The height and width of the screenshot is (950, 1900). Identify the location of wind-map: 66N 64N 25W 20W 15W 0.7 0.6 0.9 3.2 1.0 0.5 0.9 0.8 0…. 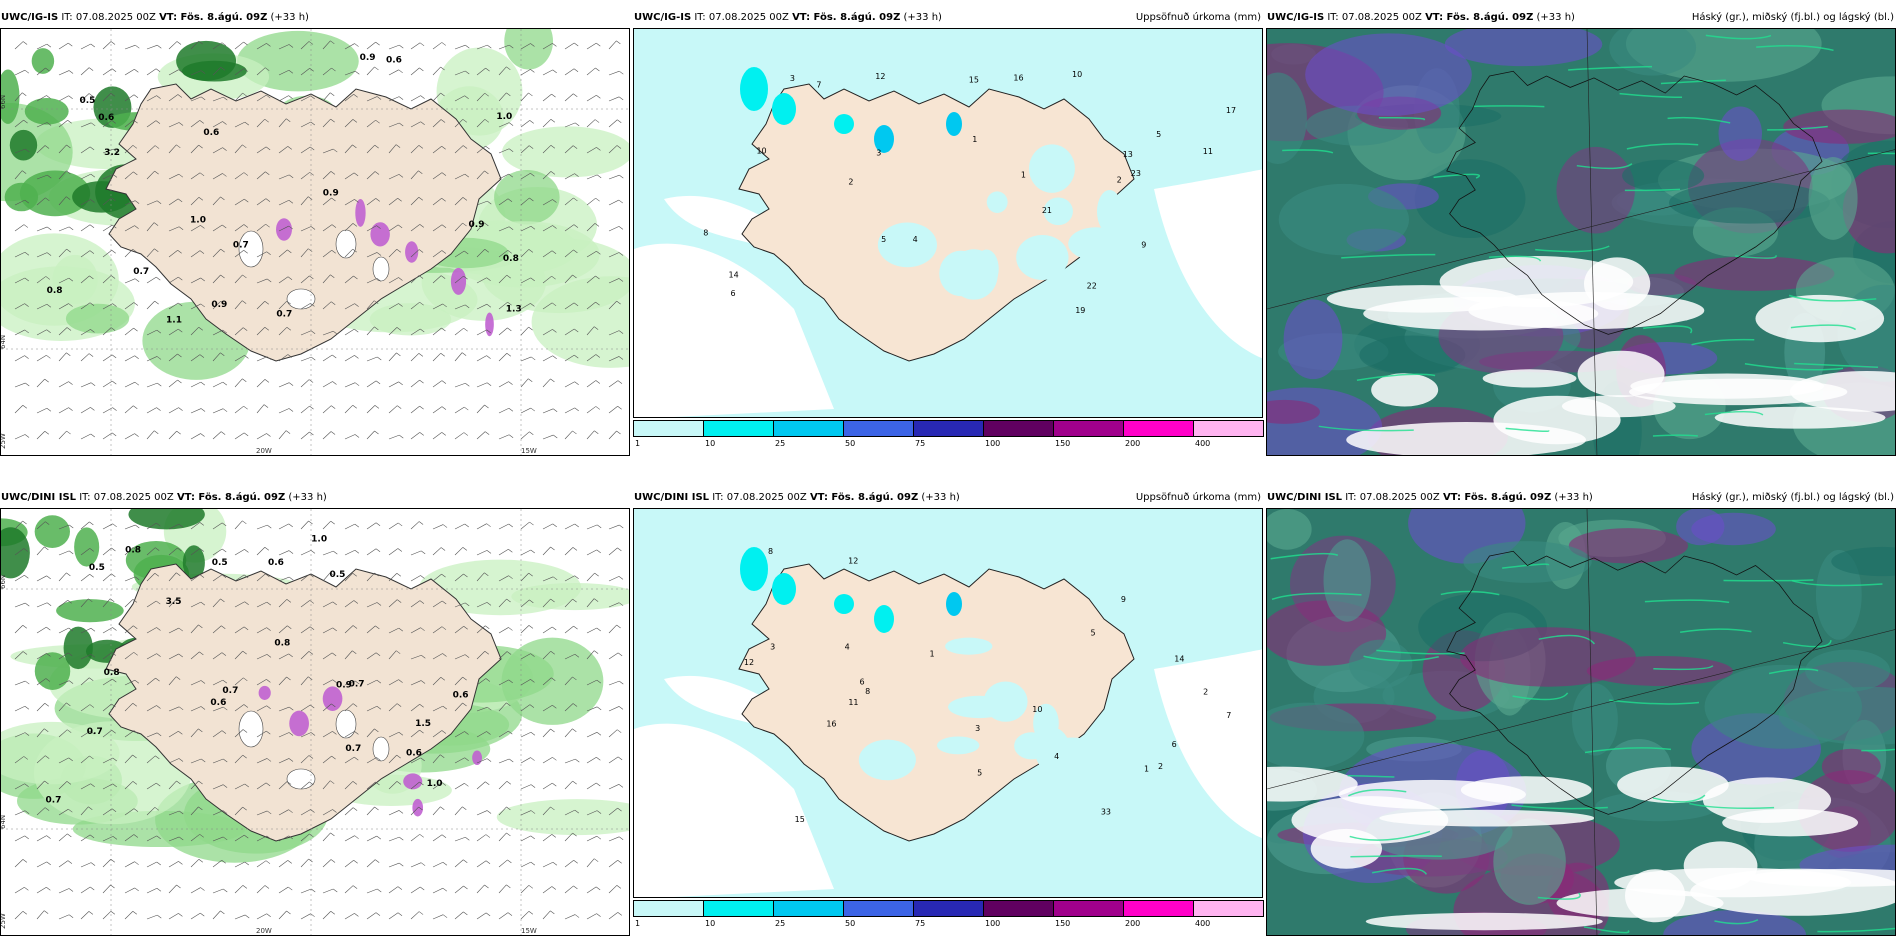
(315, 242).